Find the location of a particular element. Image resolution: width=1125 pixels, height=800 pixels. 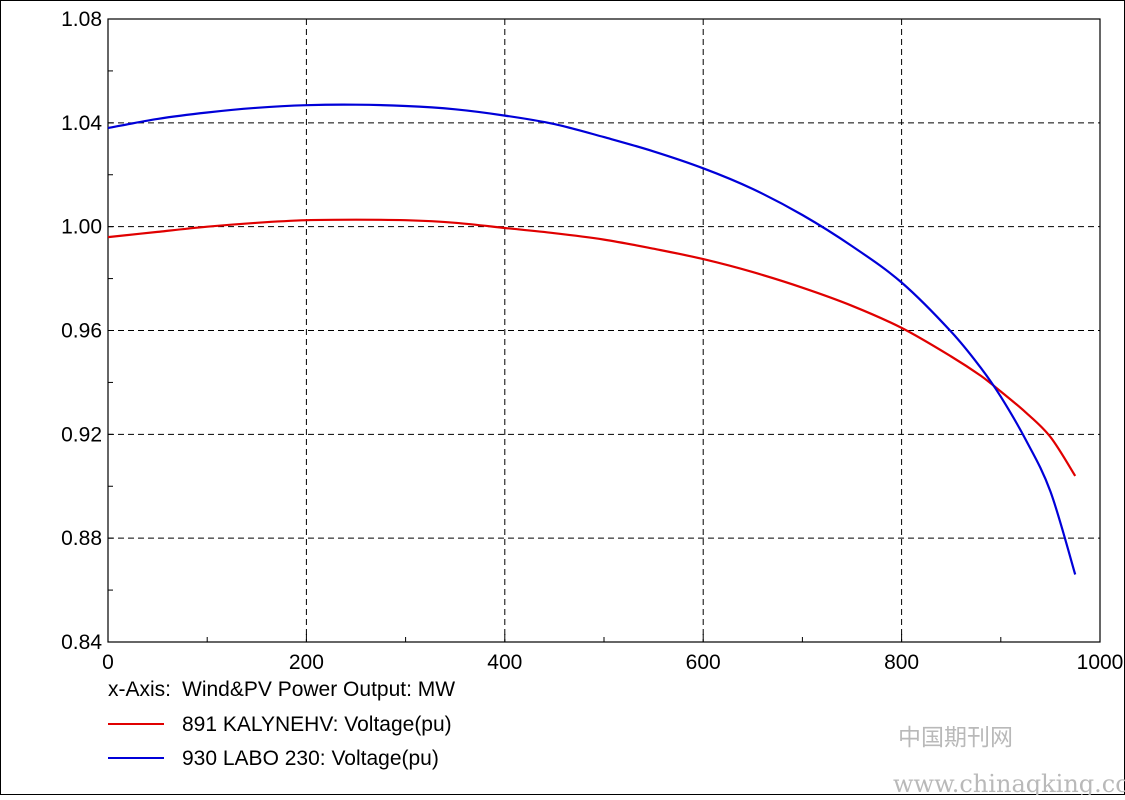

y-tick-label: 1.04 is located at coordinates (81, 123).